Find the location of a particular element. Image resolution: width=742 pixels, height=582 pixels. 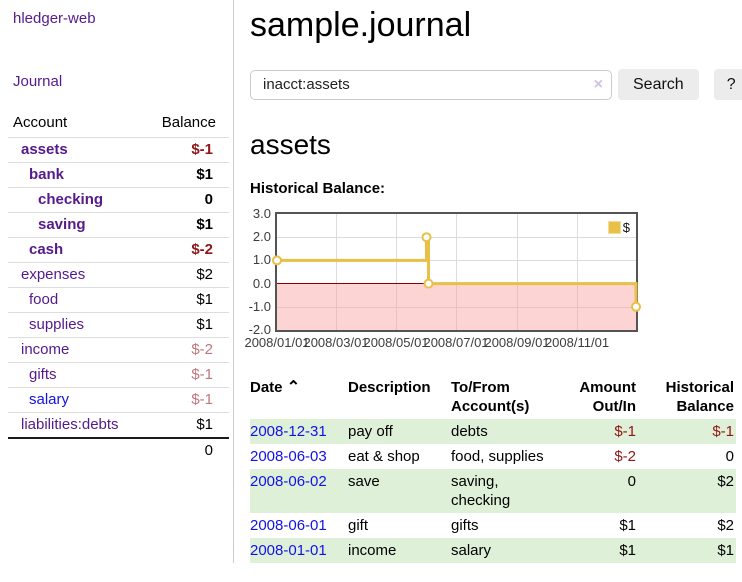

search-input is located at coordinates (431, 84).